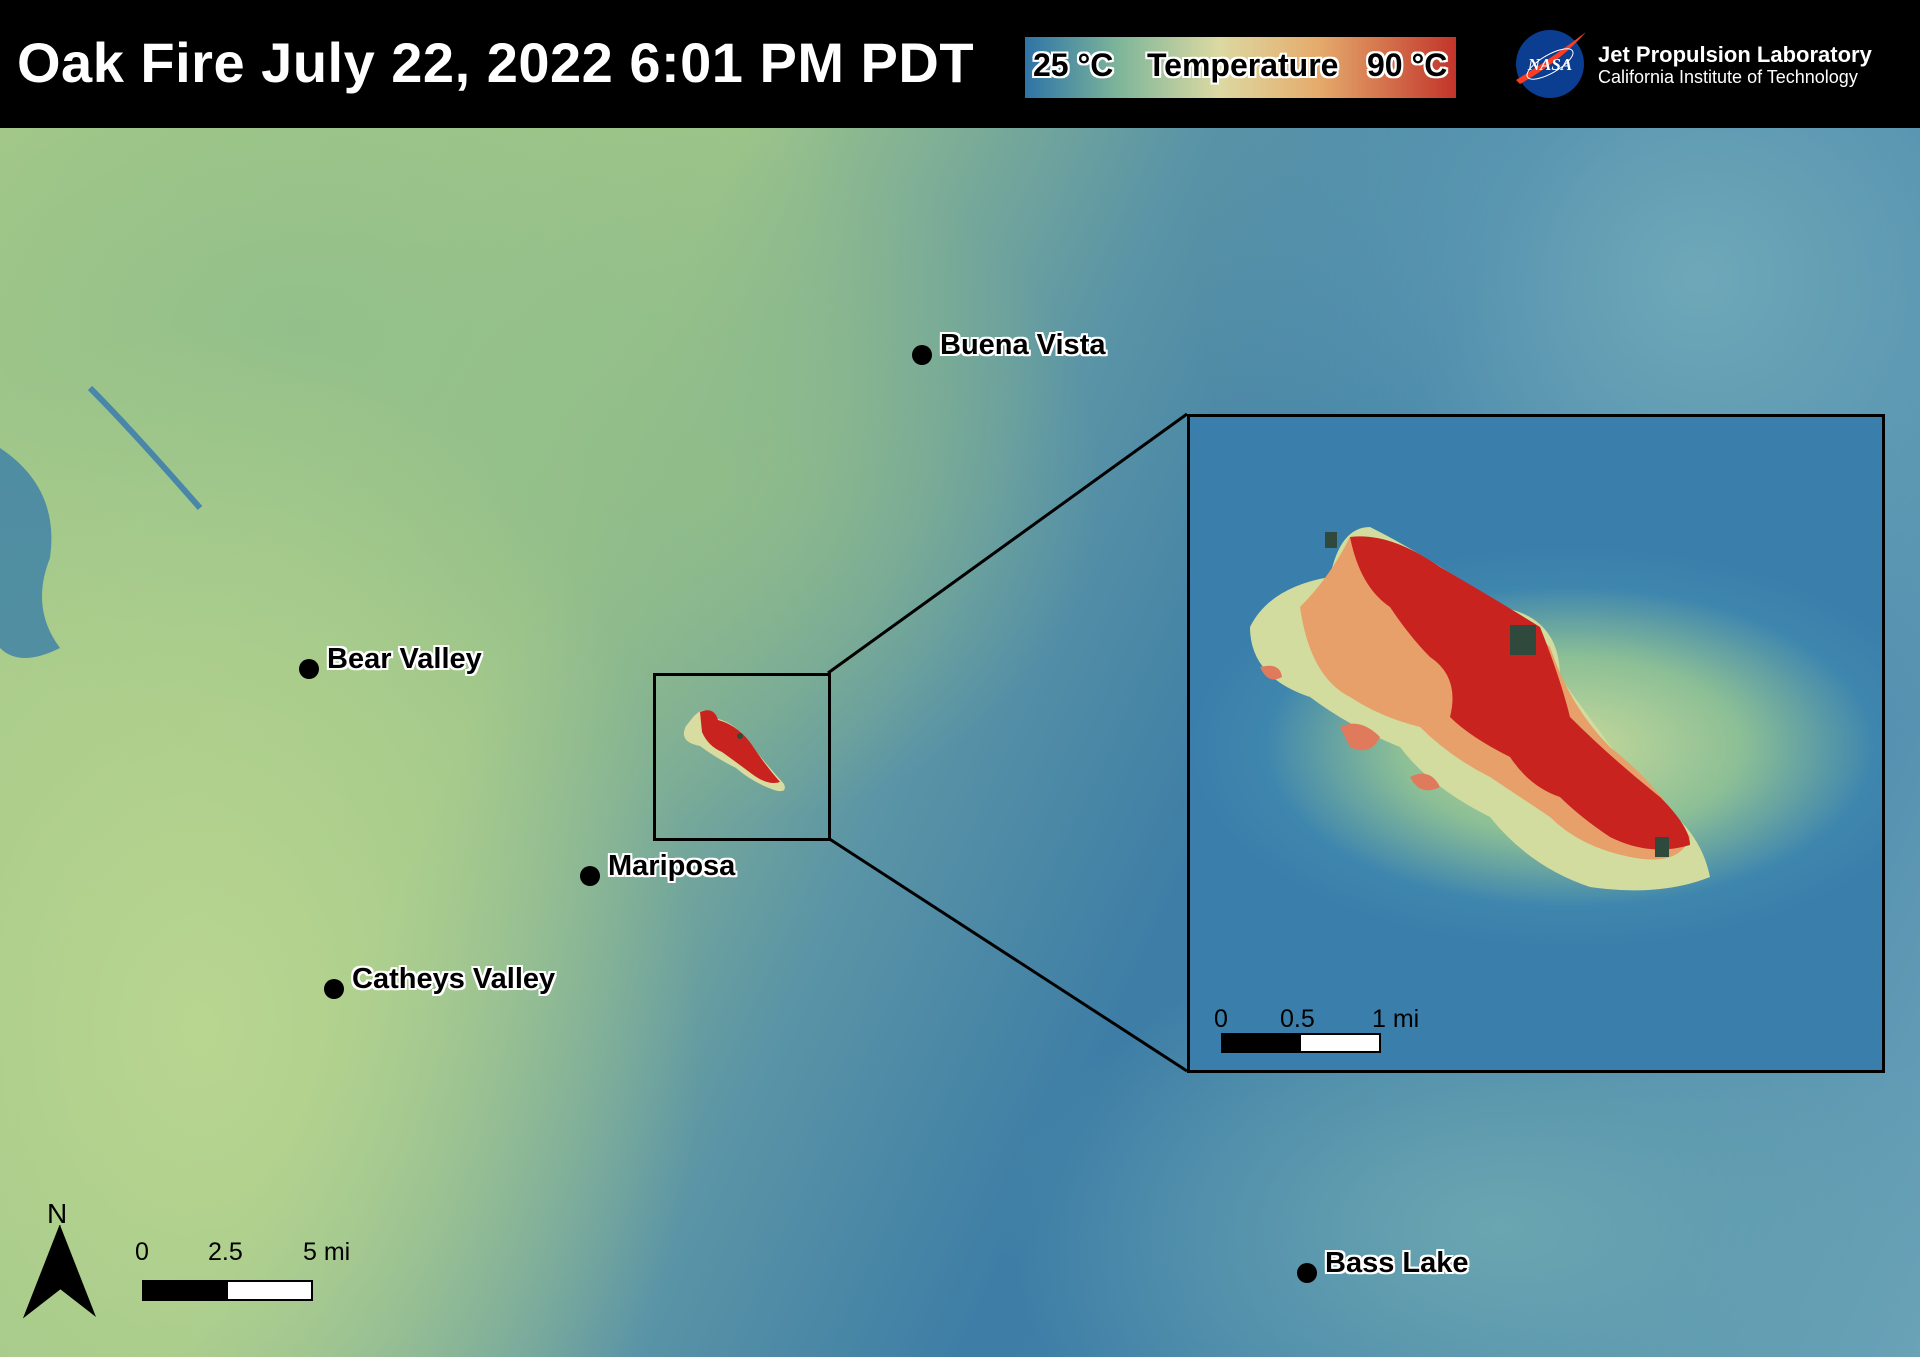 The height and width of the screenshot is (1357, 1920). I want to click on town-label: Buena Vista, so click(1023, 345).